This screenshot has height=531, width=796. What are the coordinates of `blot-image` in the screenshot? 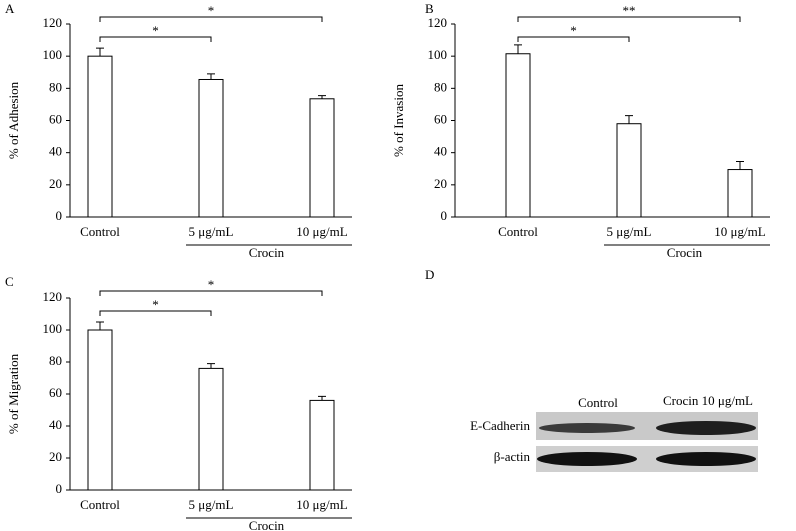 It's located at (647, 442).